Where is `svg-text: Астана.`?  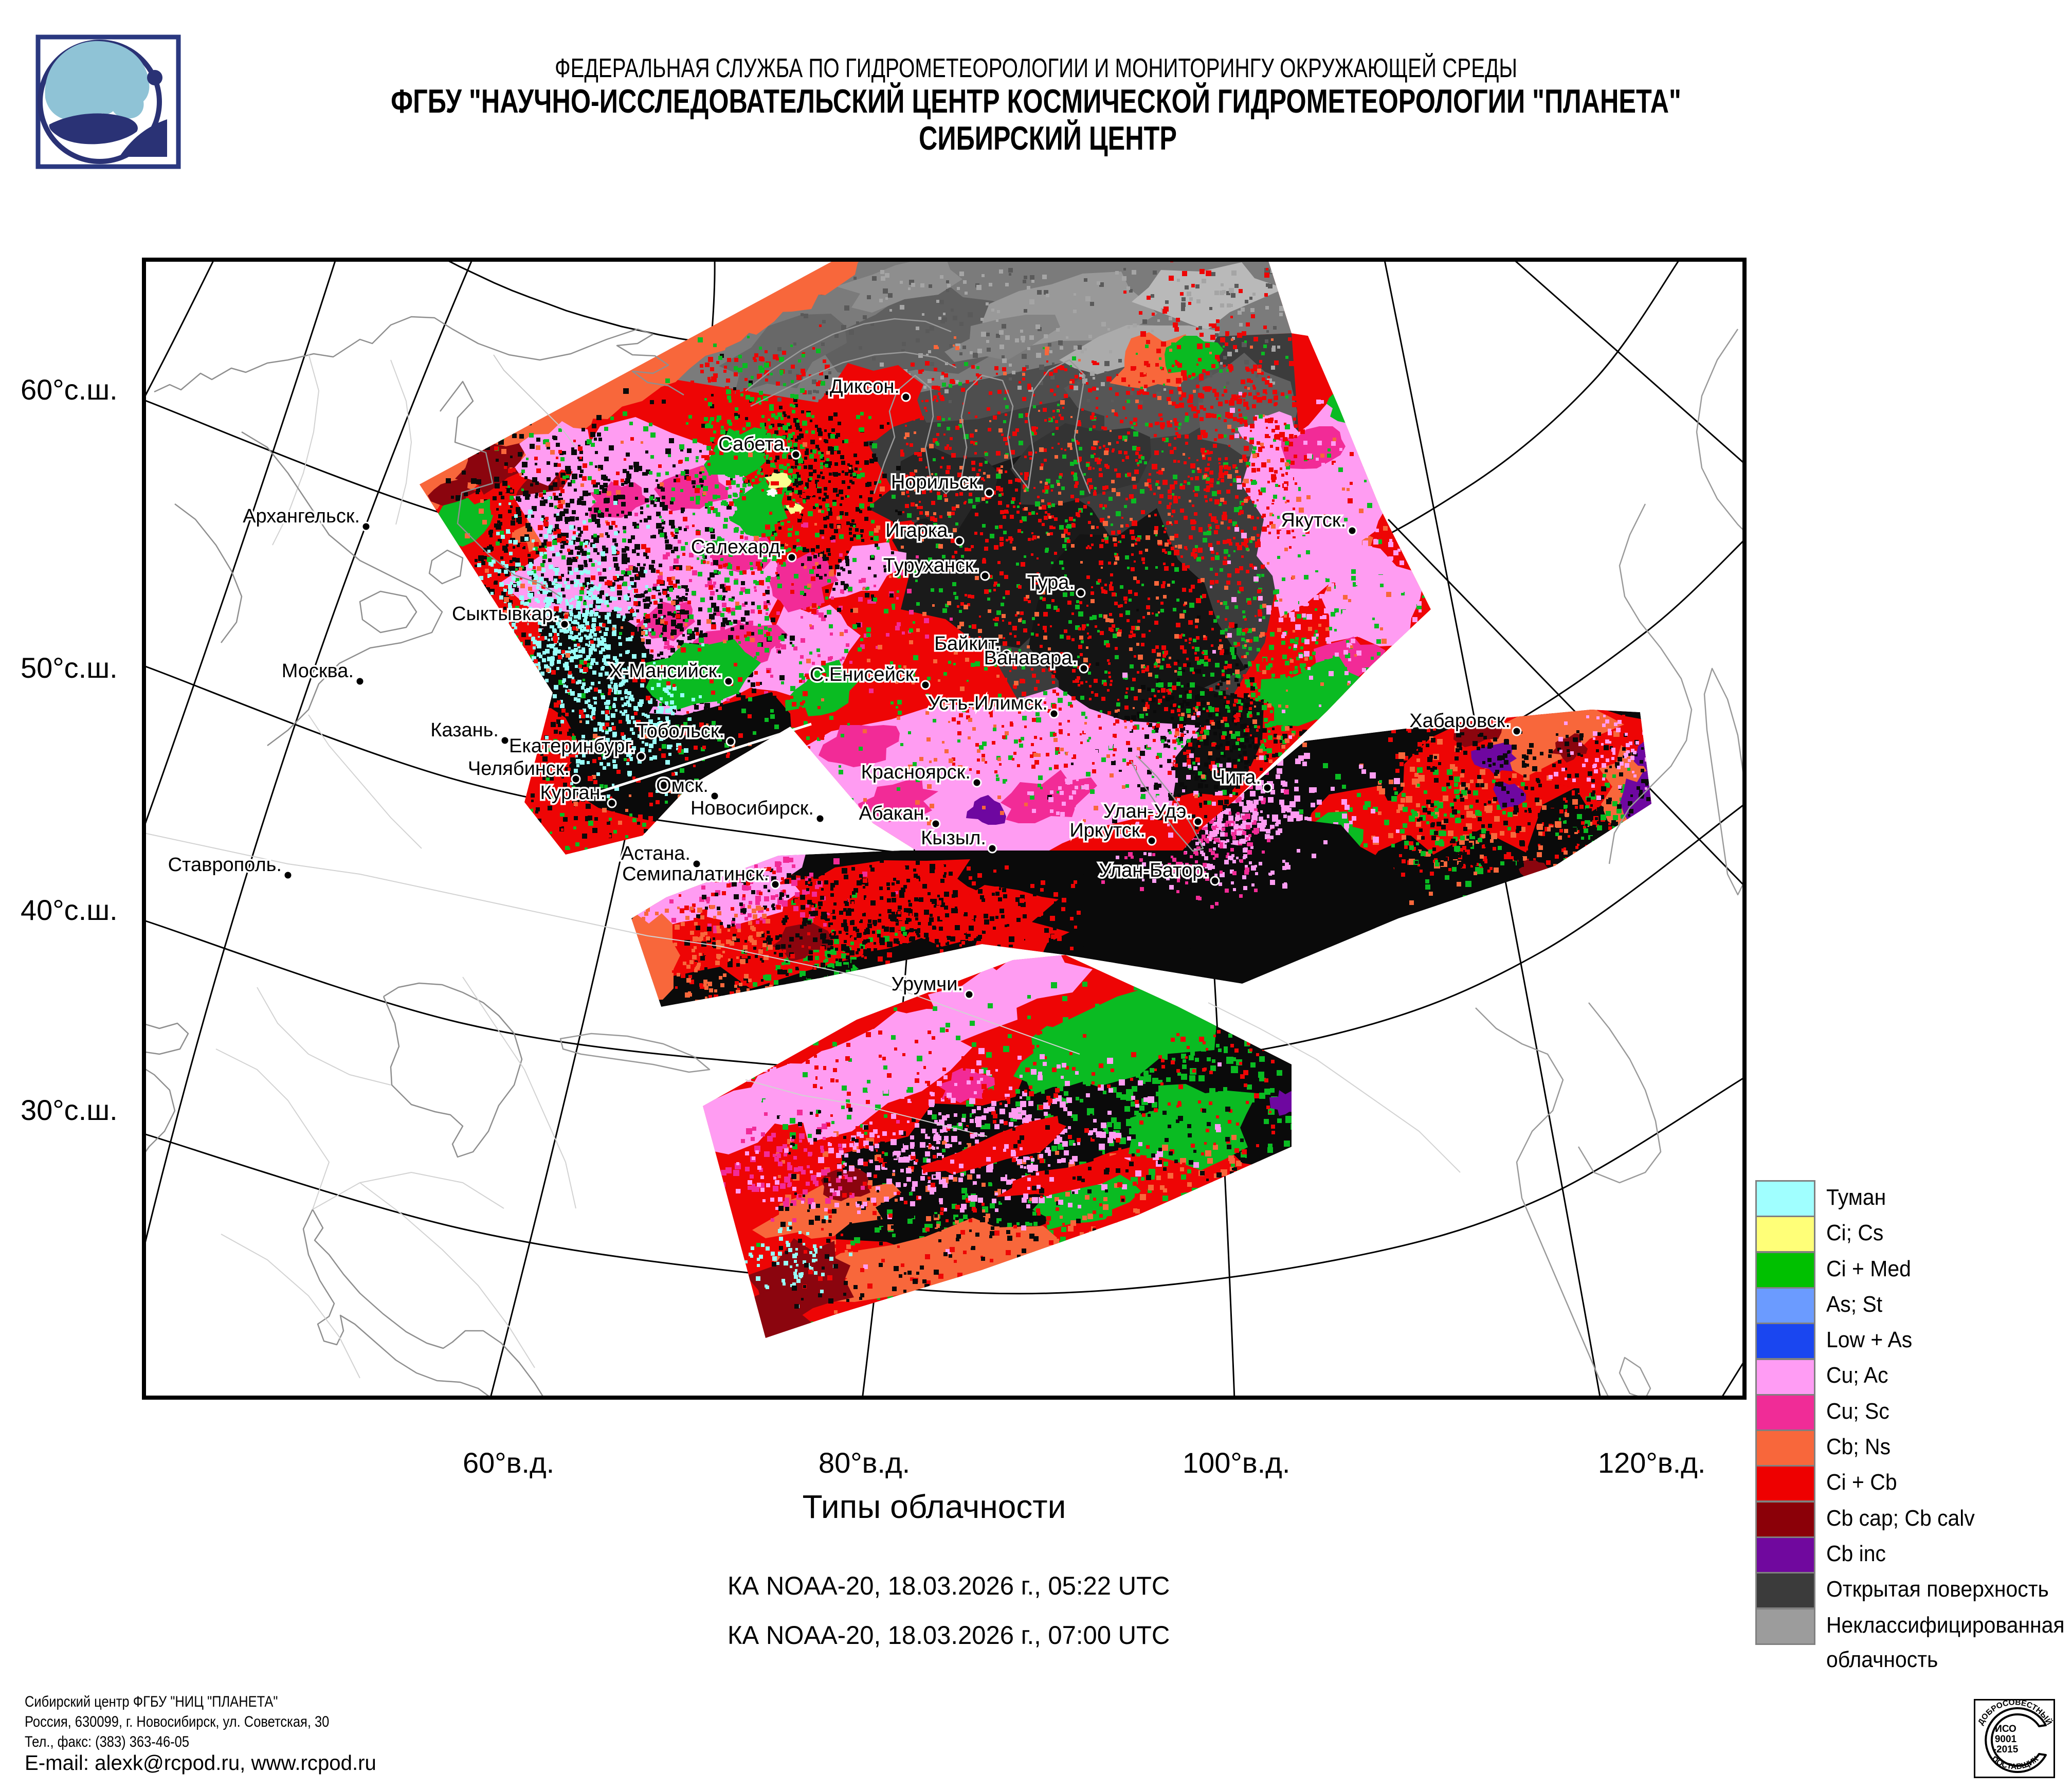
svg-text: Астана. is located at coordinates (655, 853).